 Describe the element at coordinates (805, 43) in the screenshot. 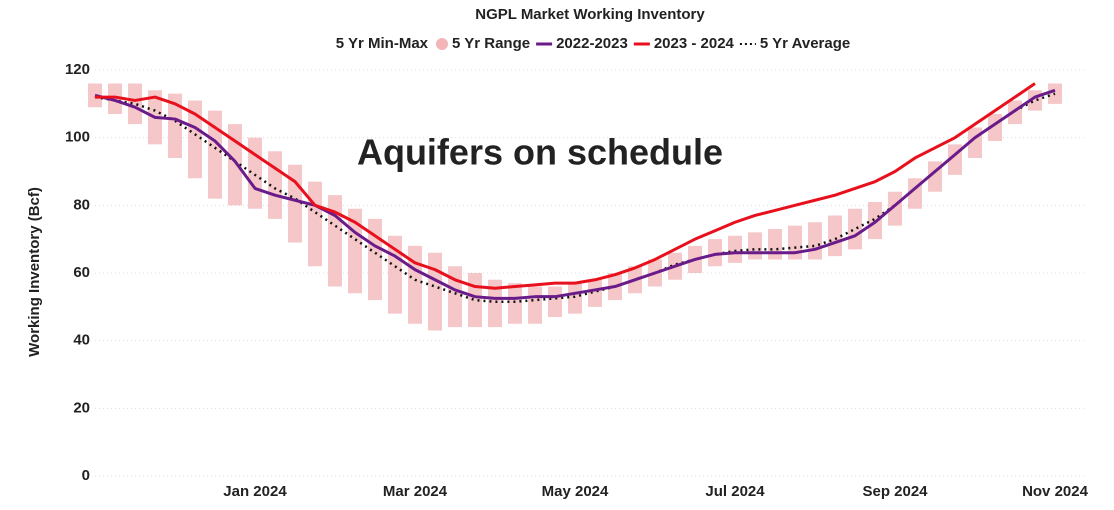

I see `legend-label: 5 Yr Average` at that location.